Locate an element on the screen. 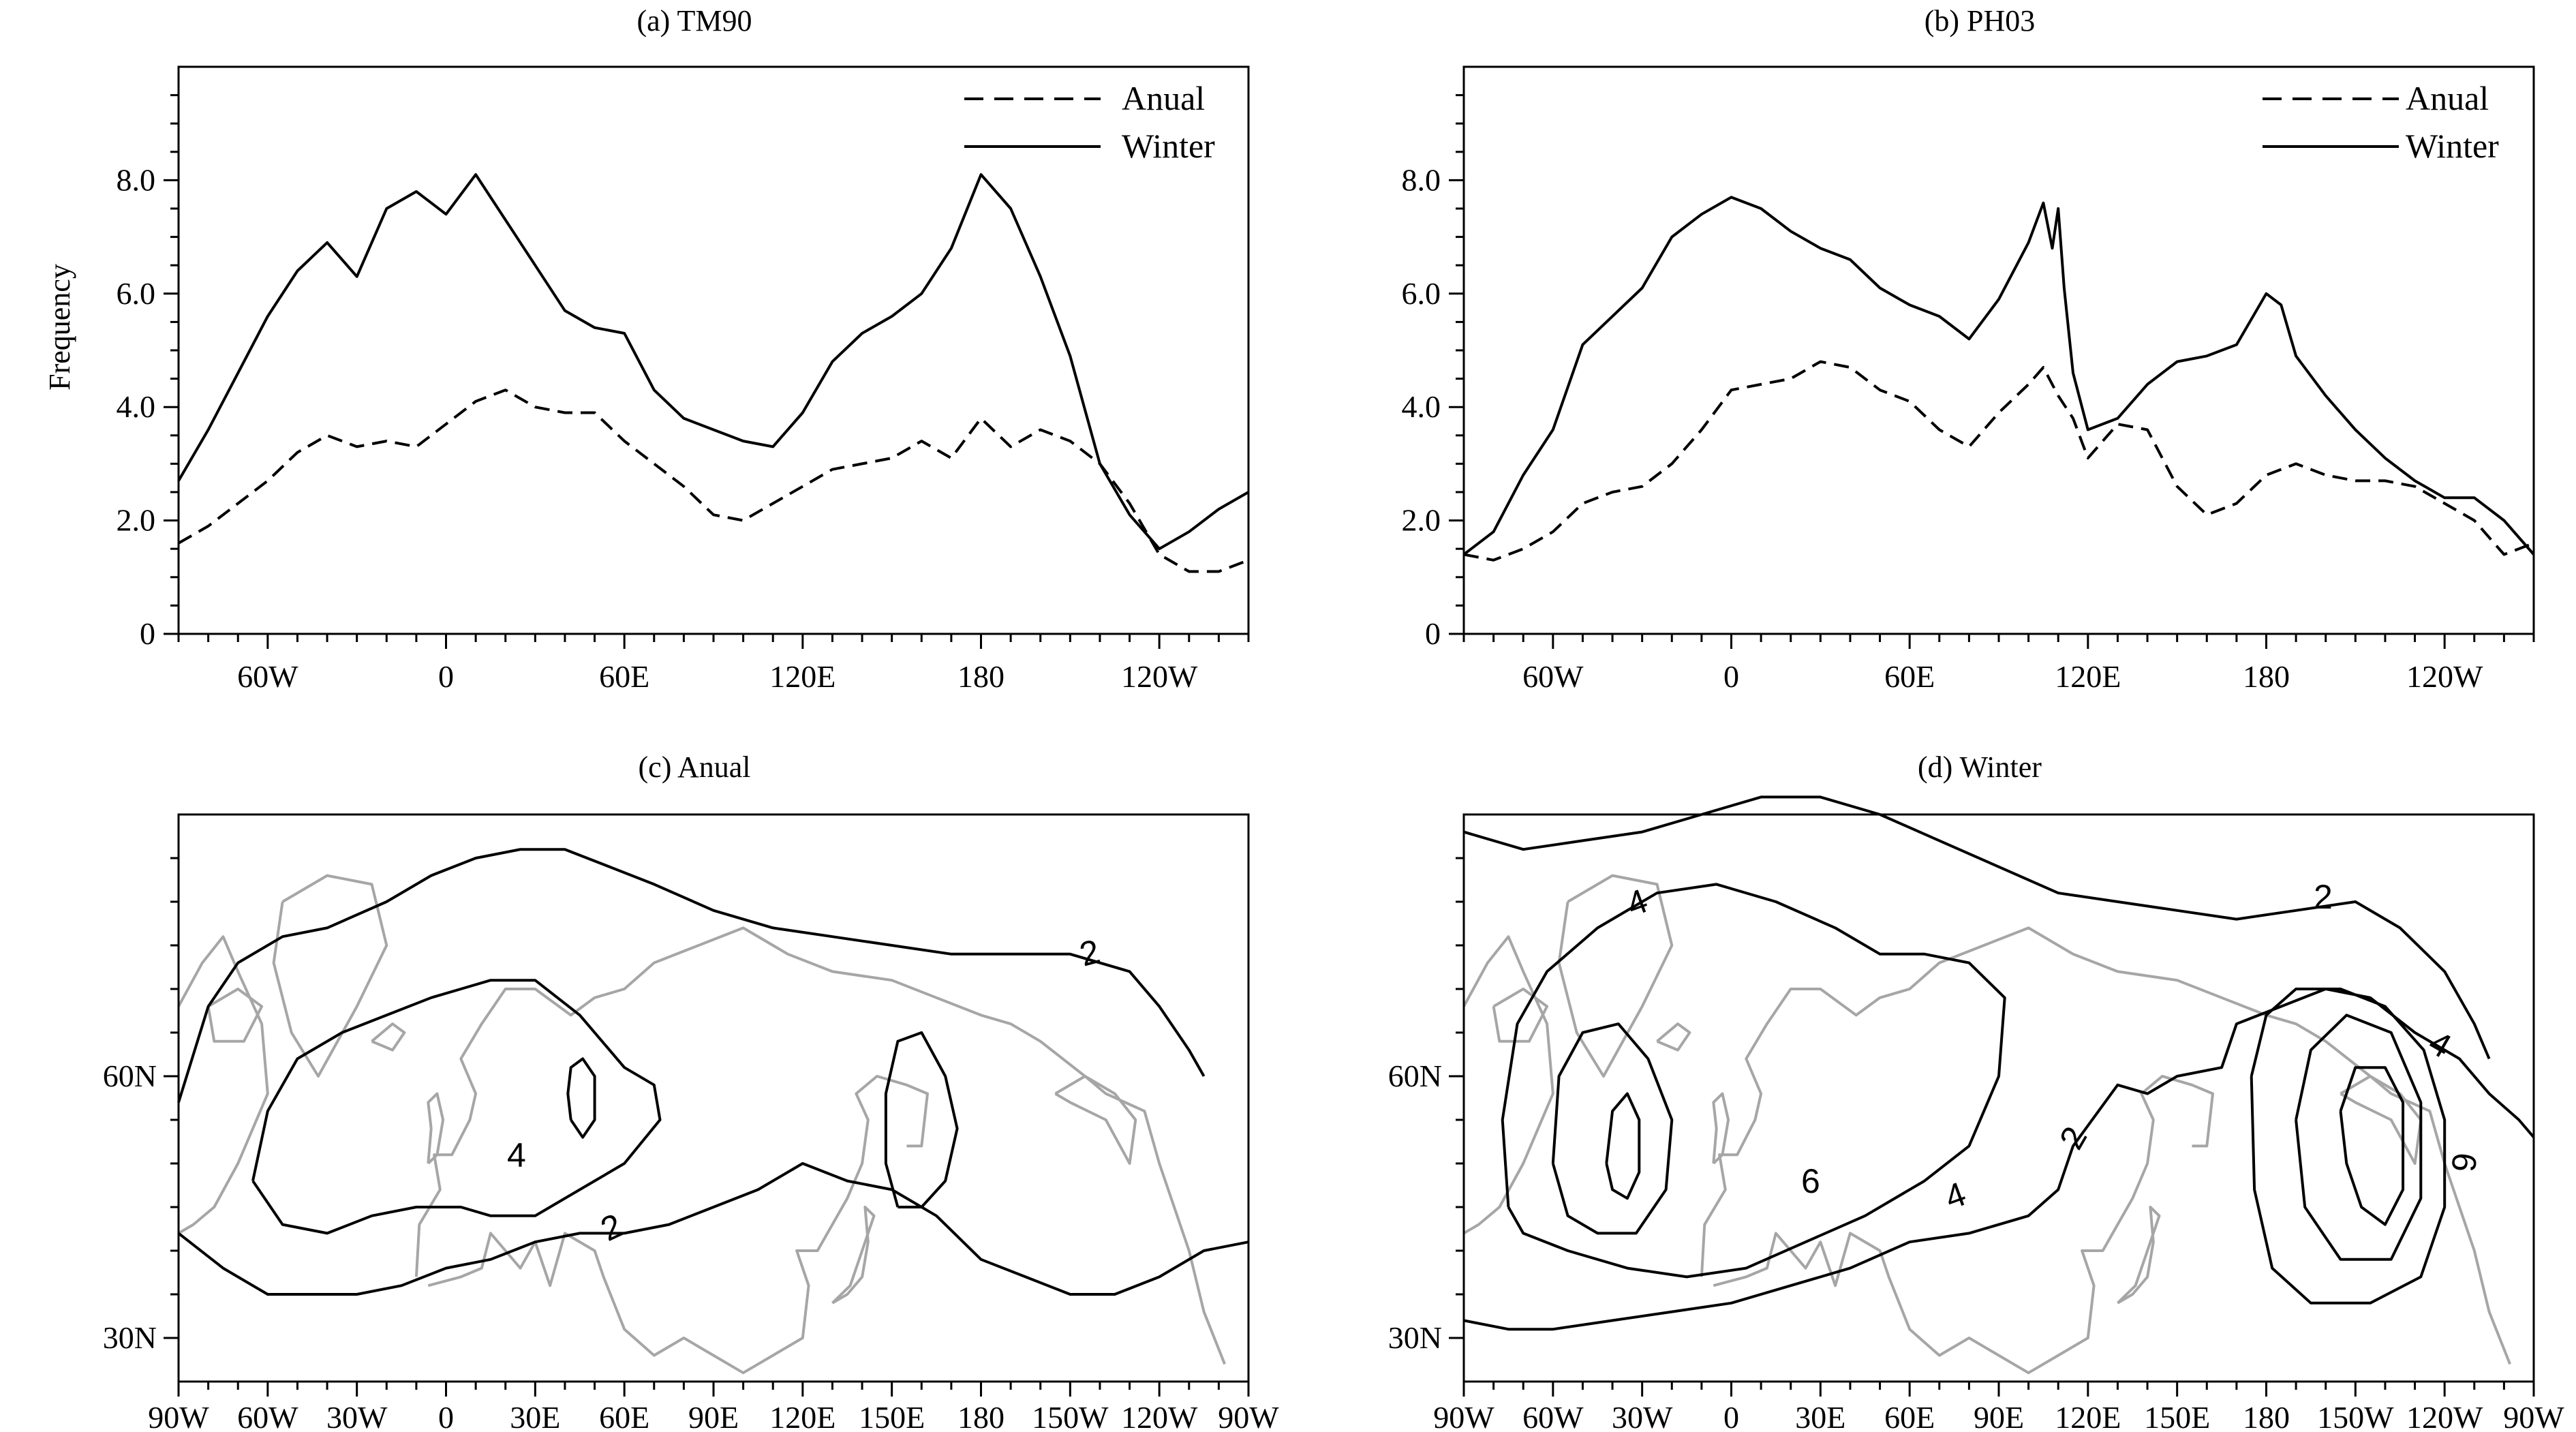 This screenshot has width=2576, height=1432. panel-c-contours is located at coordinates (713, 1072).